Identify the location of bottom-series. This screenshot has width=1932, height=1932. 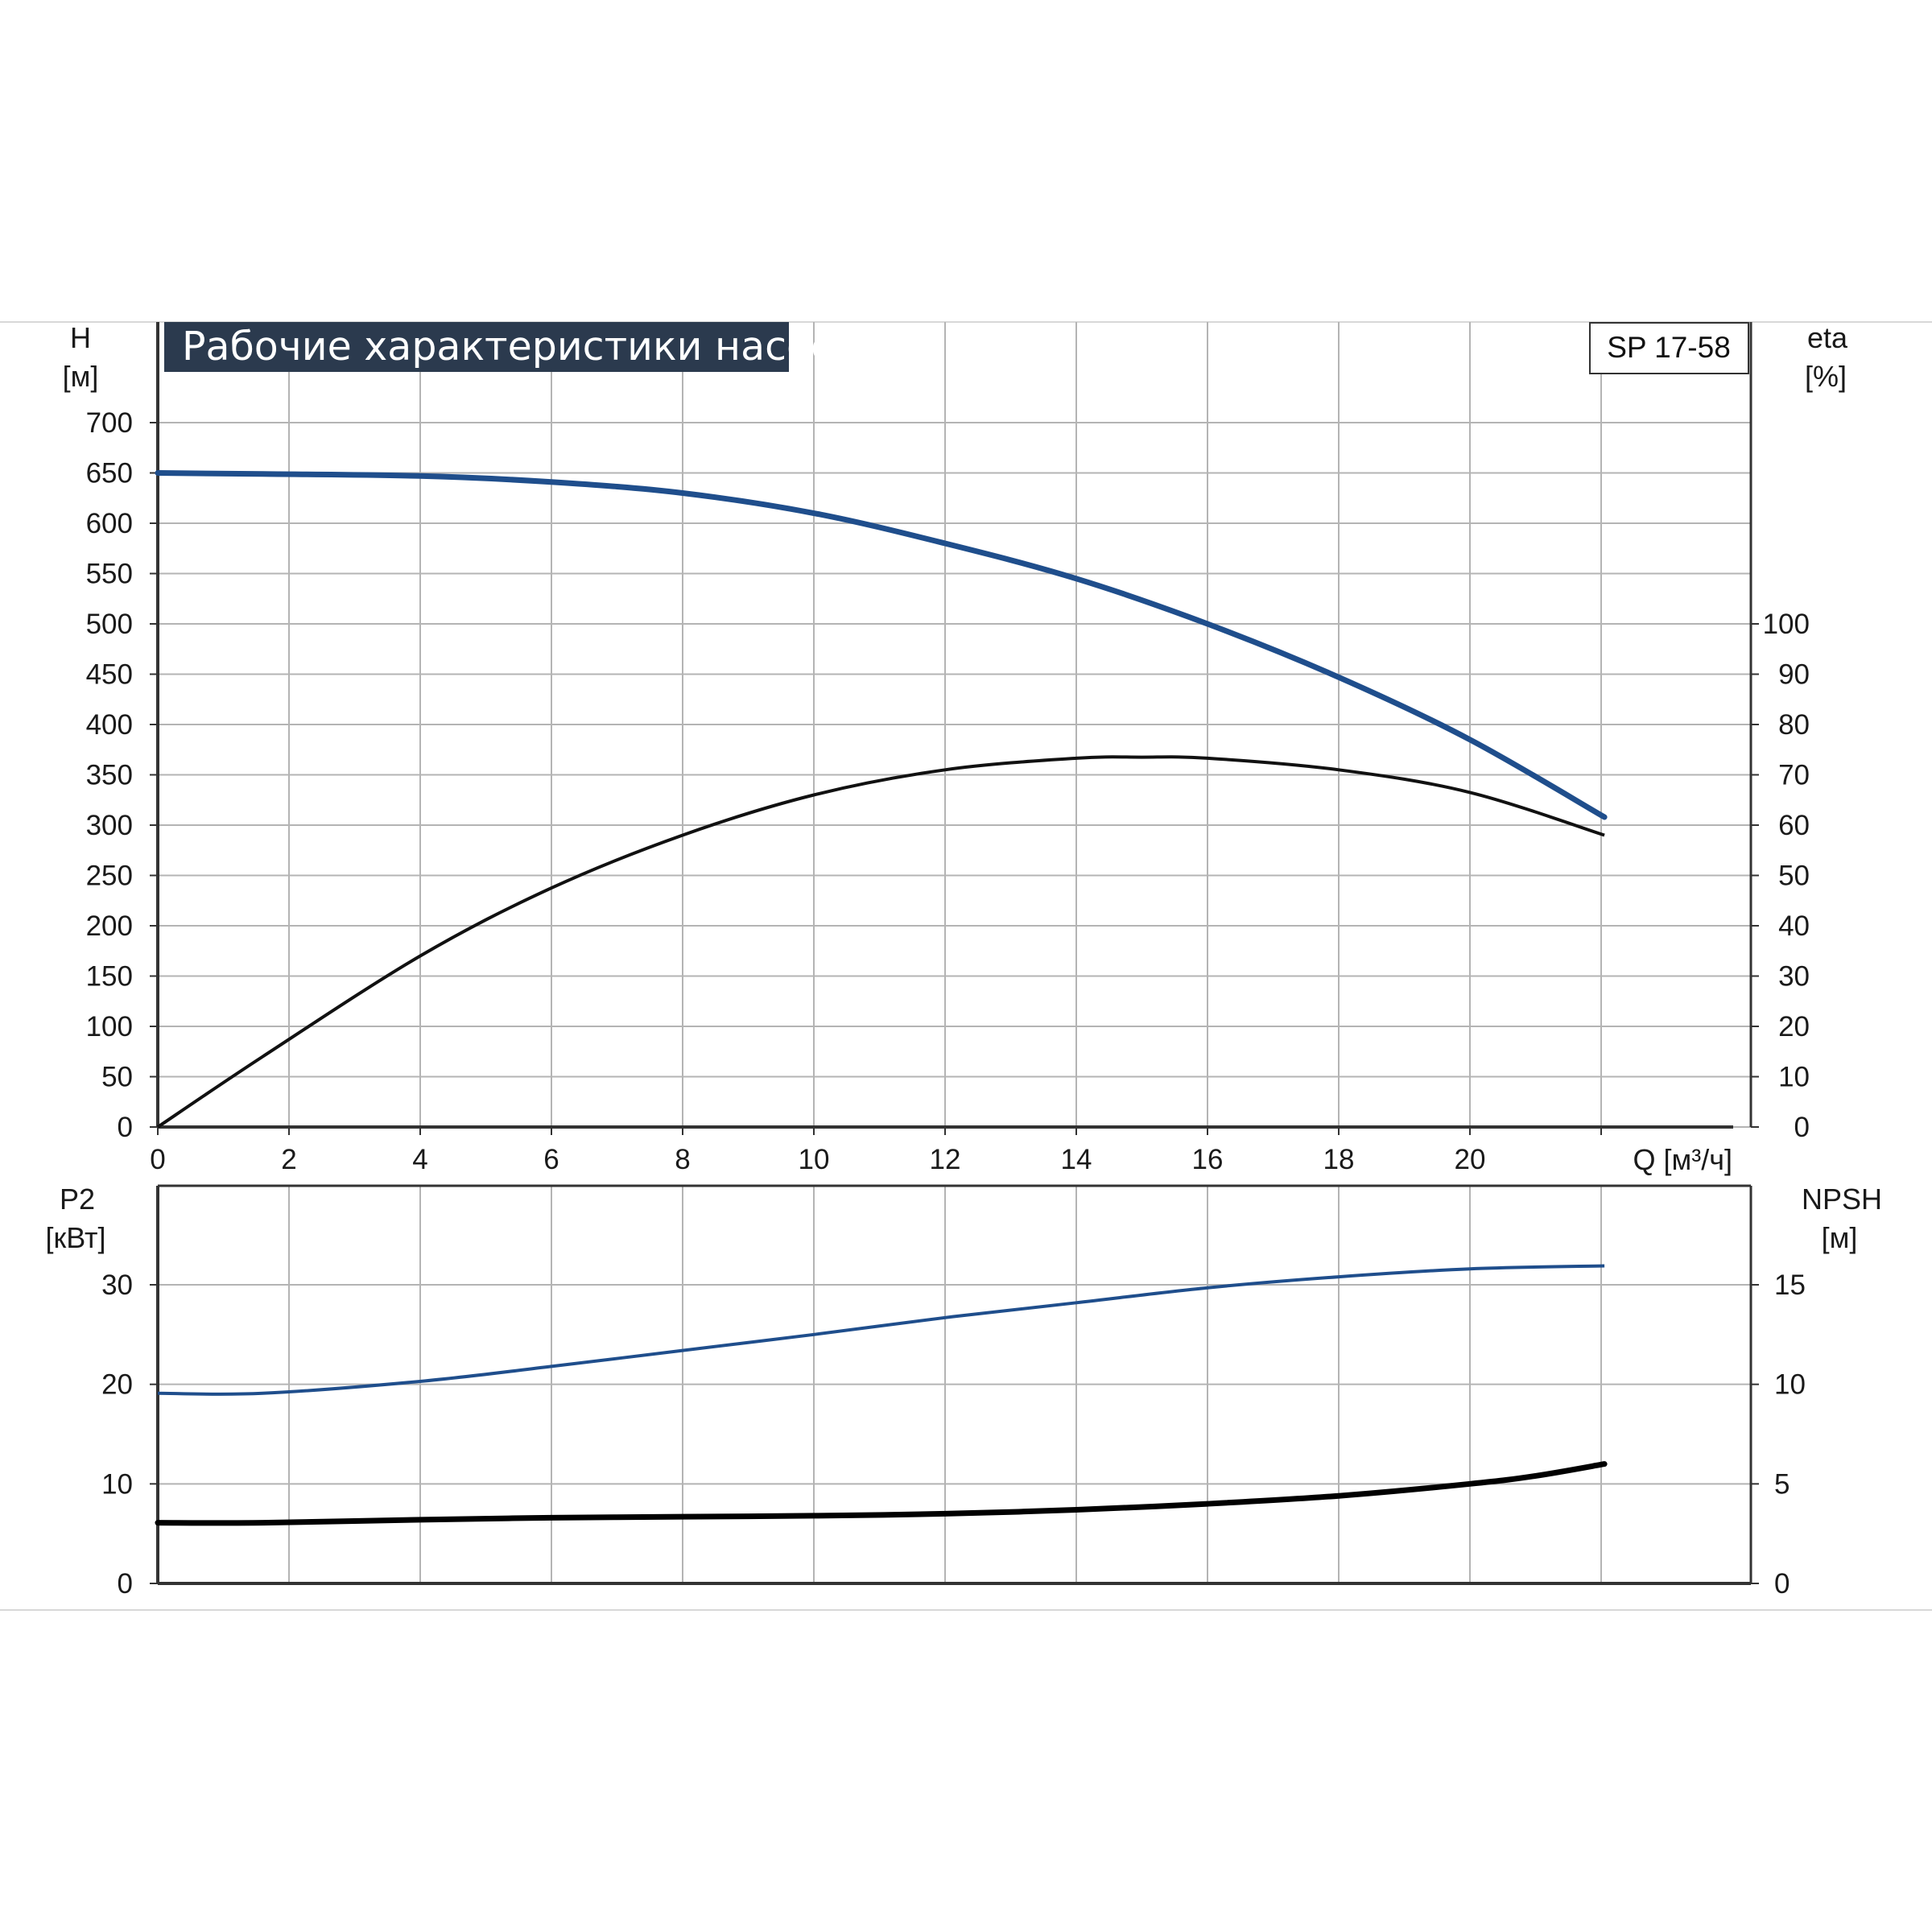
(882, 1395).